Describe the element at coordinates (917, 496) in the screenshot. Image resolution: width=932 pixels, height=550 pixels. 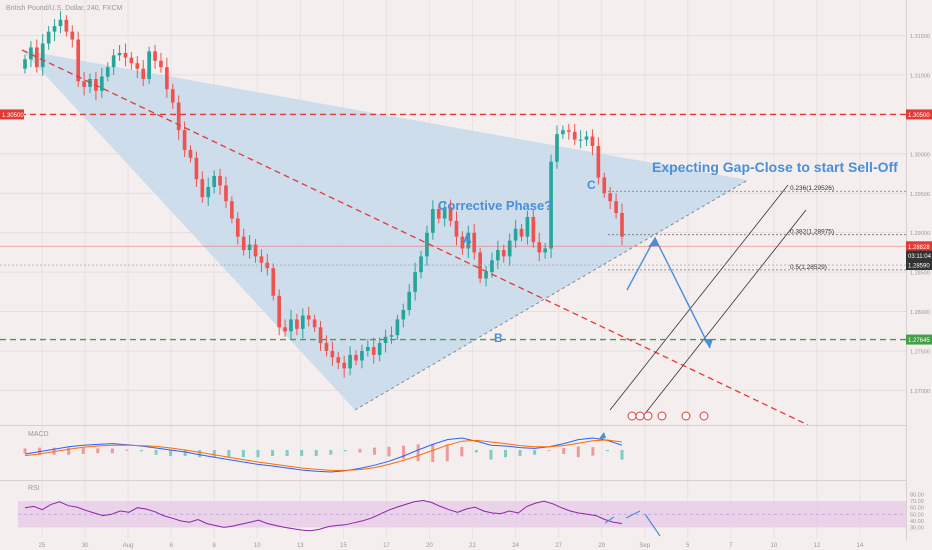
I see `rsi-tick-label: 80.00` at that location.